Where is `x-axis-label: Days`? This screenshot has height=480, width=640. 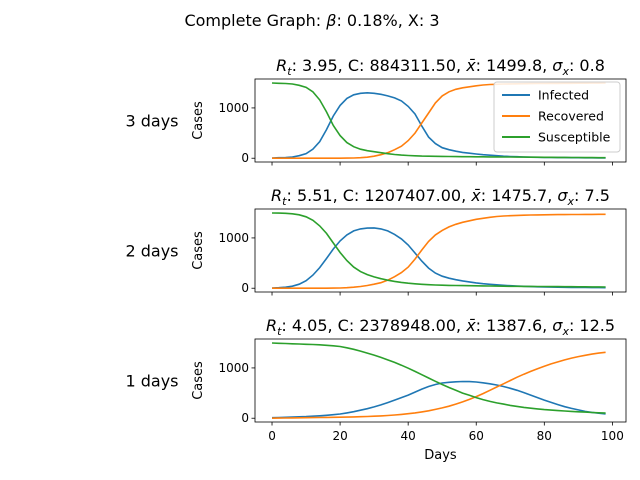
x-axis-label: Days is located at coordinates (440, 455).